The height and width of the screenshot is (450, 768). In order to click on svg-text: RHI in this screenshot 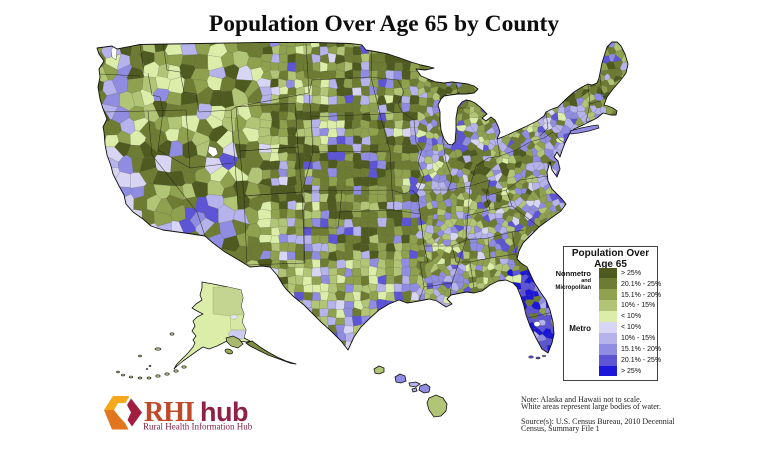, I will do `click(169, 412)`.